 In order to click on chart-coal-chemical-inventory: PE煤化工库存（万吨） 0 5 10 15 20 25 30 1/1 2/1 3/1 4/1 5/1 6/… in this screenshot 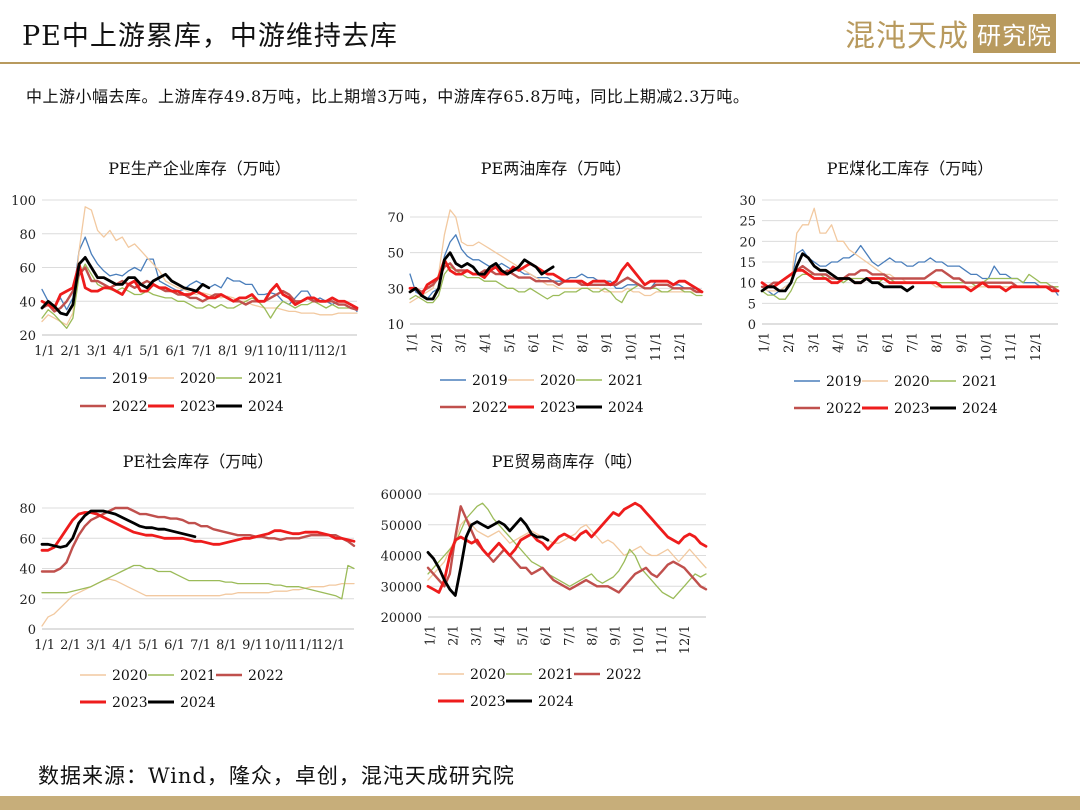, I will do `click(900, 295)`.